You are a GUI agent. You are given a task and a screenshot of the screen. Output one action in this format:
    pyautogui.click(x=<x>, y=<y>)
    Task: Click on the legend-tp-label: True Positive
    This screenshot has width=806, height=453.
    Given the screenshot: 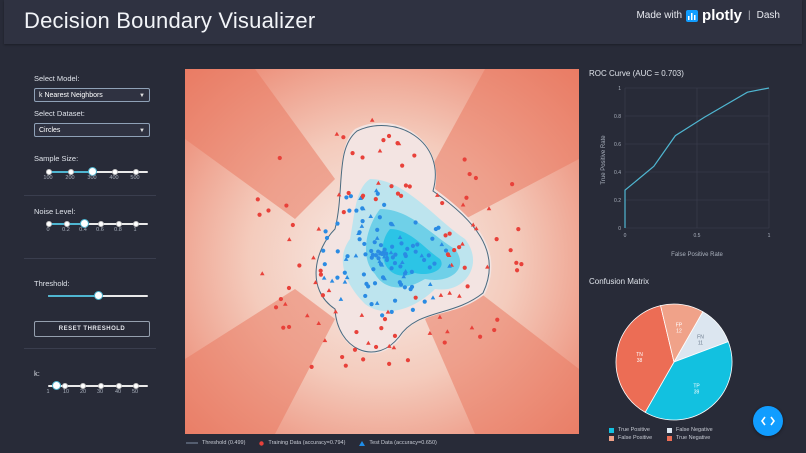 What is the action you would take?
    pyautogui.click(x=634, y=430)
    